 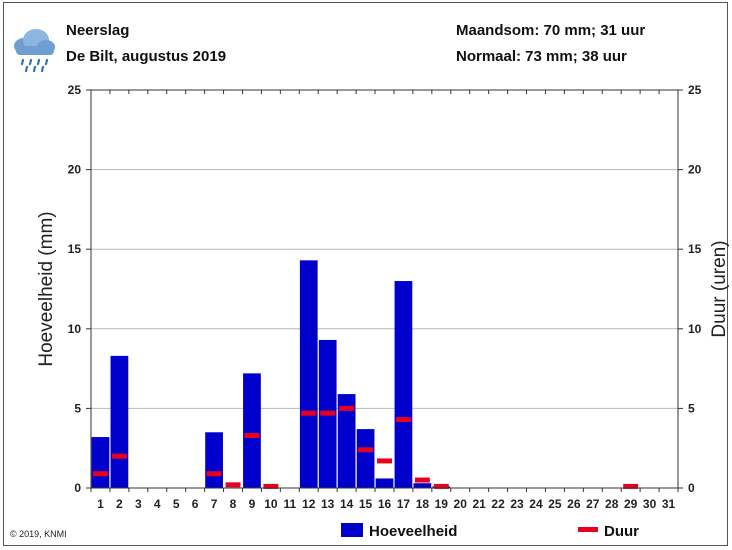 I want to click on weather-icon, so click(x=34, y=51).